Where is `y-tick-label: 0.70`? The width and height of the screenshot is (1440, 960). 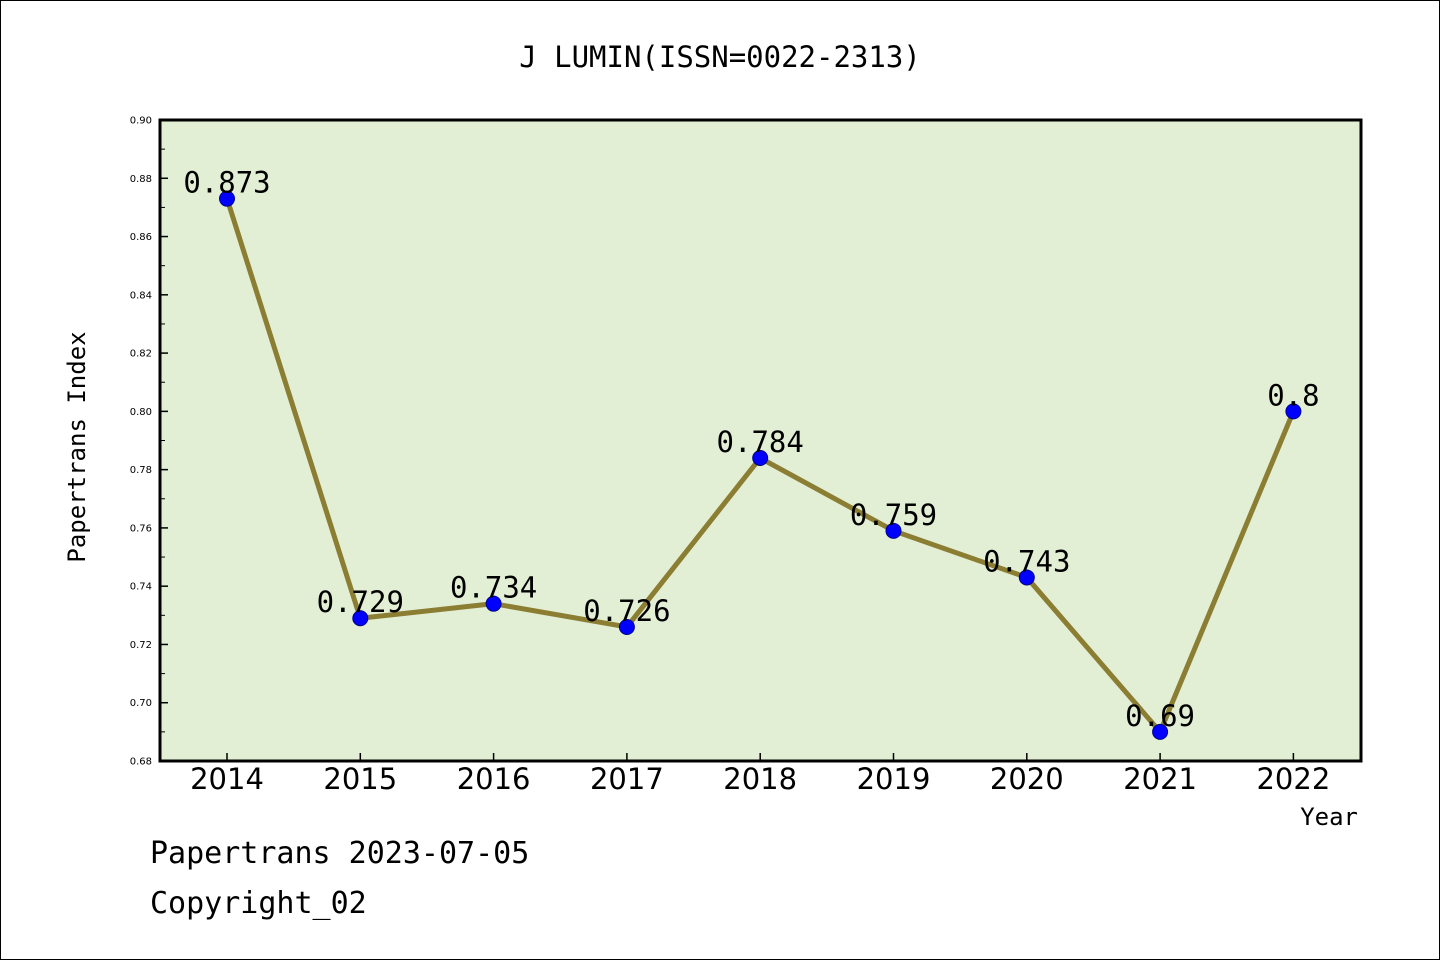 y-tick-label: 0.70 is located at coordinates (141, 703).